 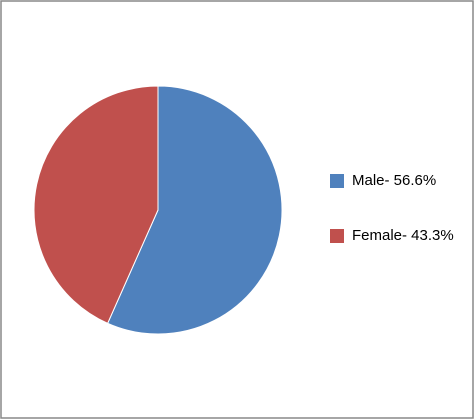 I want to click on legend-label: Female- 43.3%, so click(x=403, y=235).